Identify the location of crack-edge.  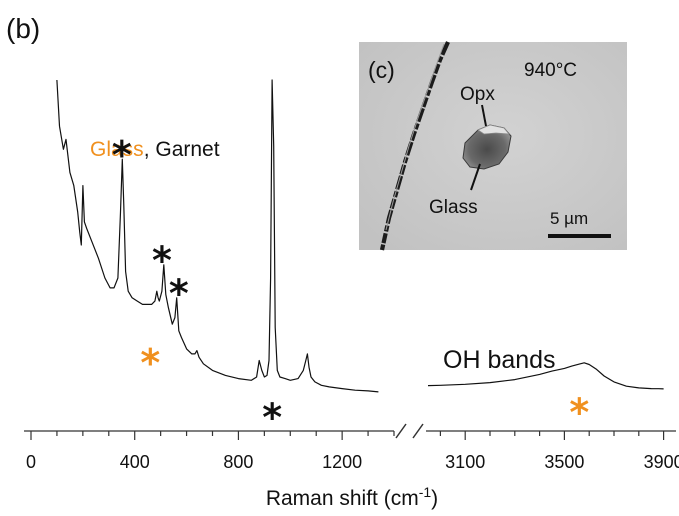
(415, 137).